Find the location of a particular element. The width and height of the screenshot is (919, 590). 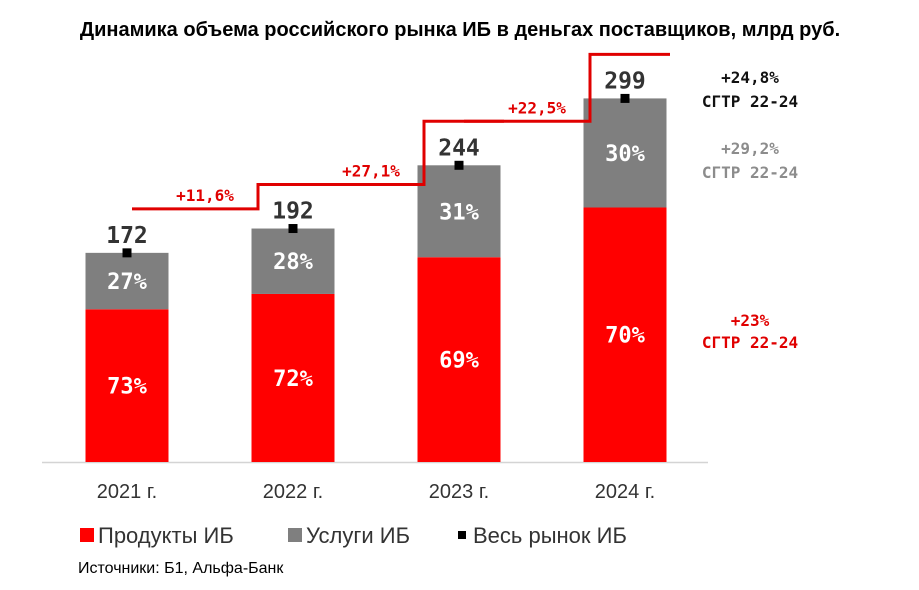

bar-products-label-3: 70% is located at coordinates (625, 336).